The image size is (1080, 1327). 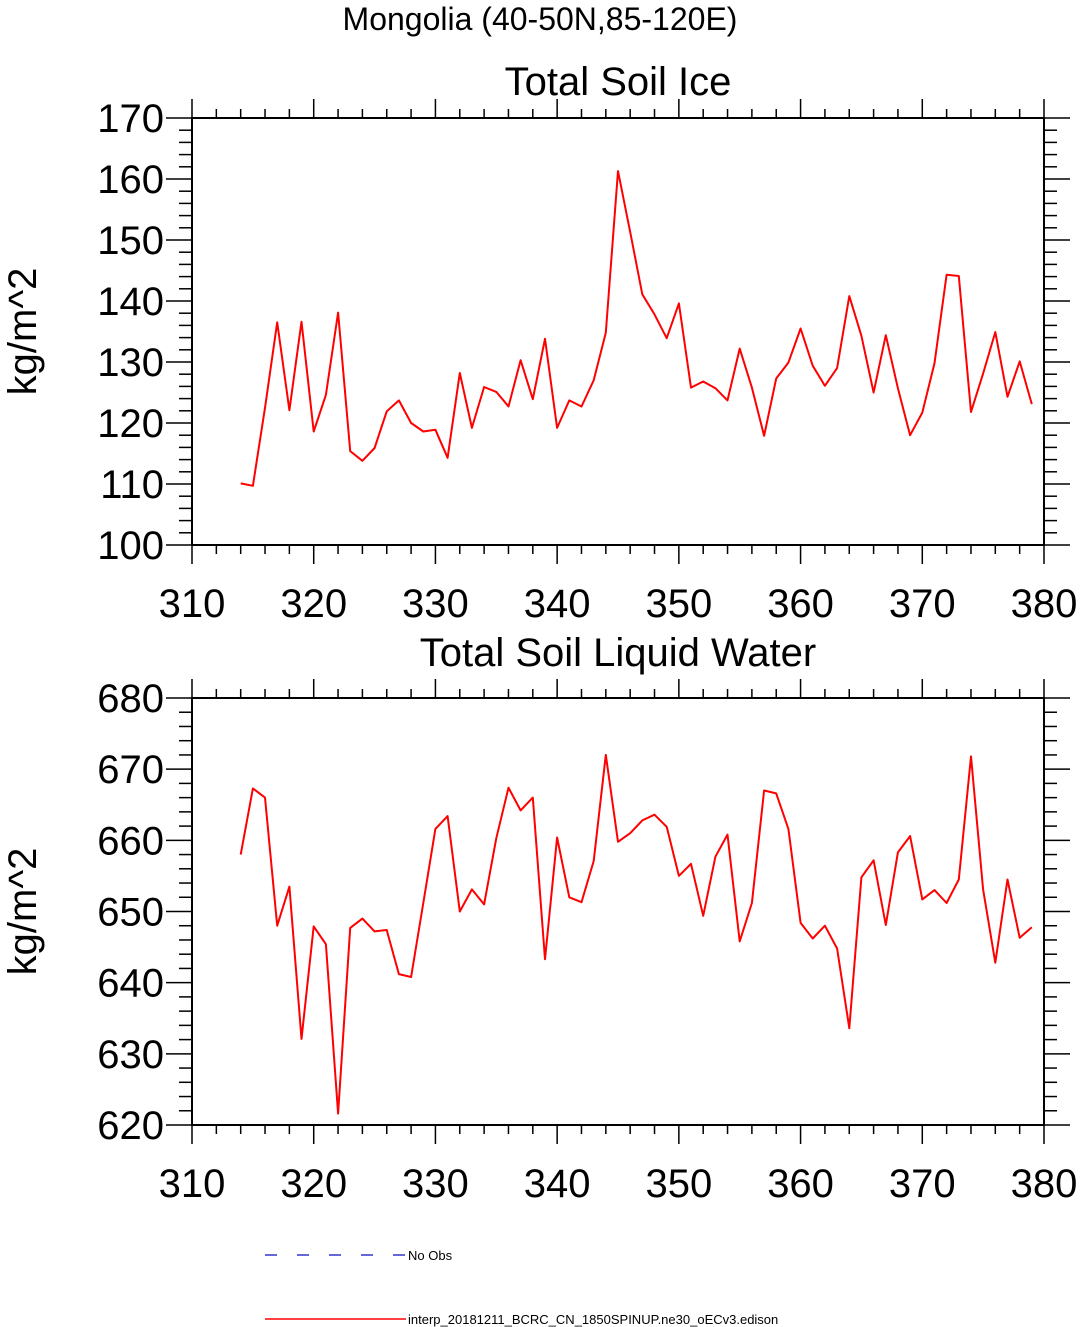 I want to click on y-tick-label: 120, so click(x=130, y=424).